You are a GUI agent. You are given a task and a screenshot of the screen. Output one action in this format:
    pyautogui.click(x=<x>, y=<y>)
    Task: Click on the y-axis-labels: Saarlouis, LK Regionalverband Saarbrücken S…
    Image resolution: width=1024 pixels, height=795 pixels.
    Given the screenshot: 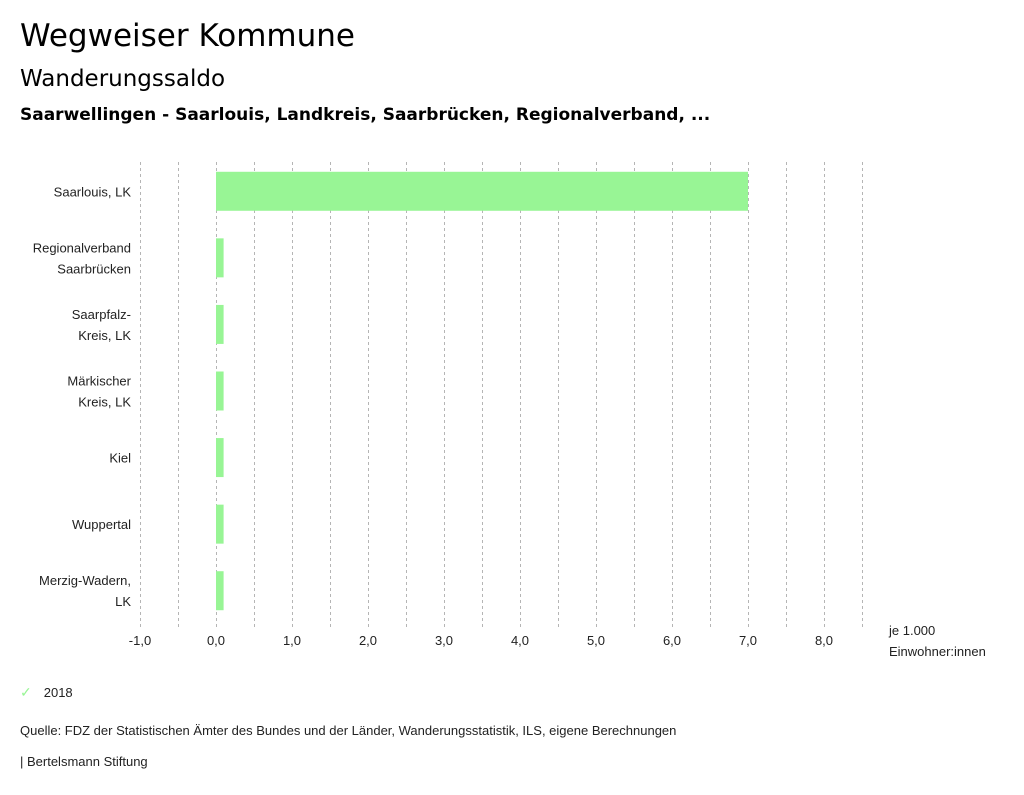 What is the action you would take?
    pyautogui.click(x=82, y=396)
    